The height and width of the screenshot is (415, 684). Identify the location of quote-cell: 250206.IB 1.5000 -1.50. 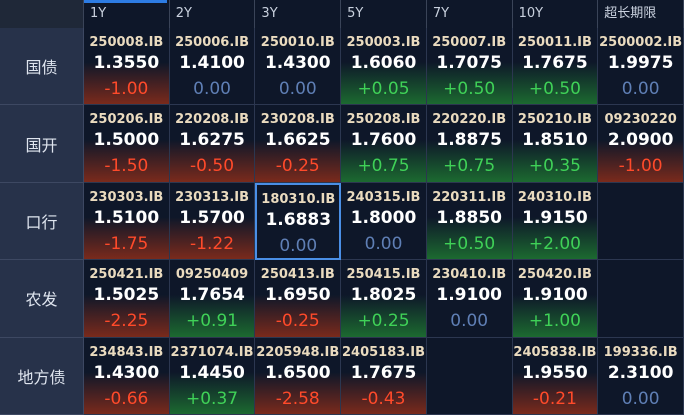
(127, 144).